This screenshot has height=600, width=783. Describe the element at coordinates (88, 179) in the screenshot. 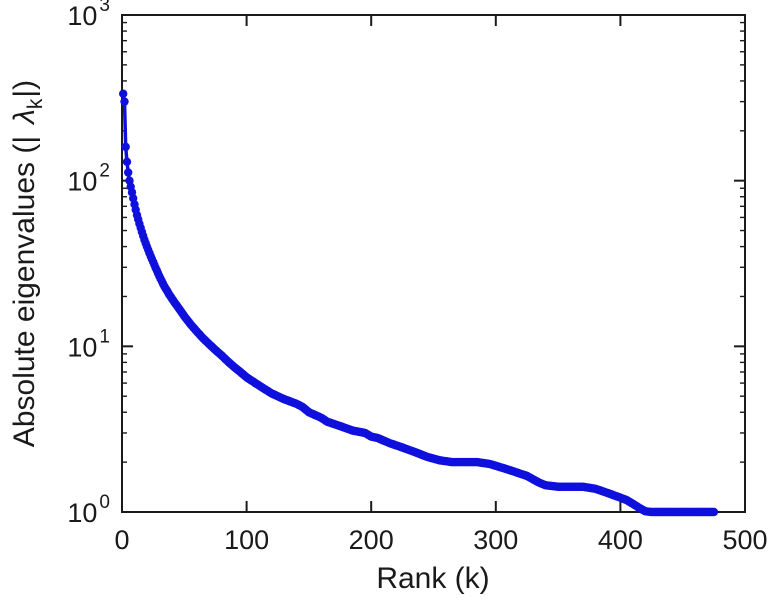

I see `y-tick-label: 10 2` at that location.